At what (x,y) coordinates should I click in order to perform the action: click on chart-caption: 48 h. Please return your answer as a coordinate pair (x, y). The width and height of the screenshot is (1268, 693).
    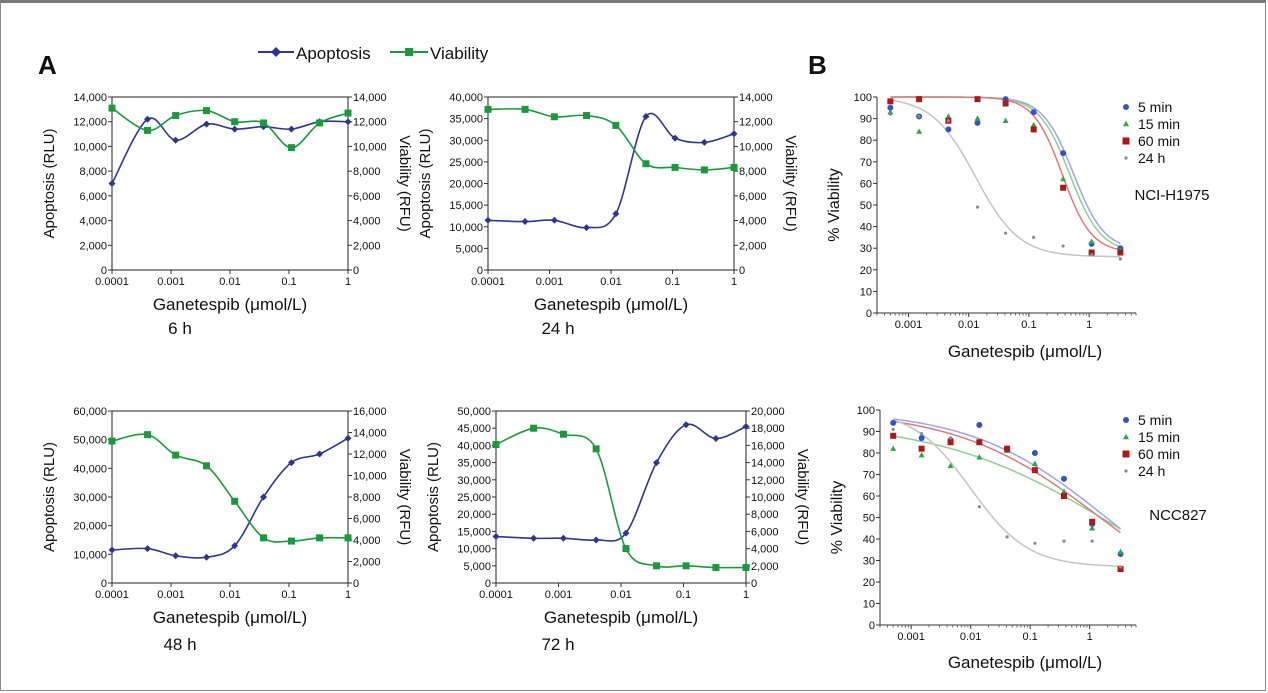
    Looking at the image, I should click on (179, 644).